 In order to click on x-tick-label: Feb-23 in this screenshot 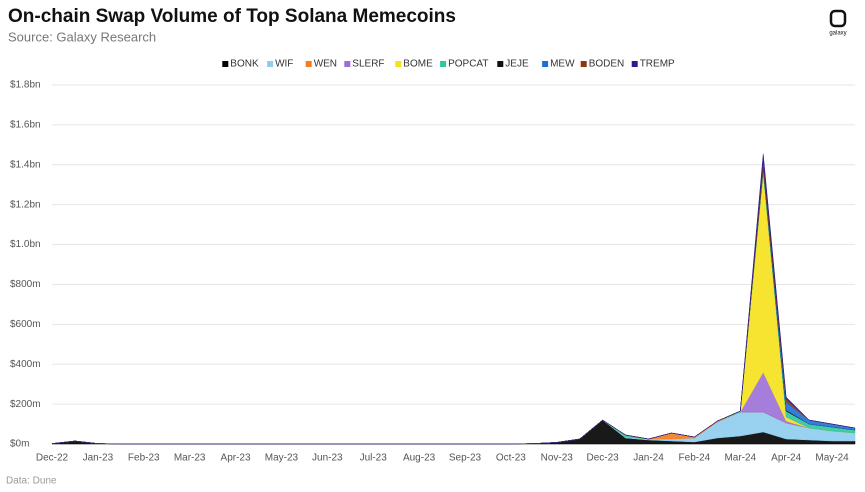, I will do `click(144, 458)`.